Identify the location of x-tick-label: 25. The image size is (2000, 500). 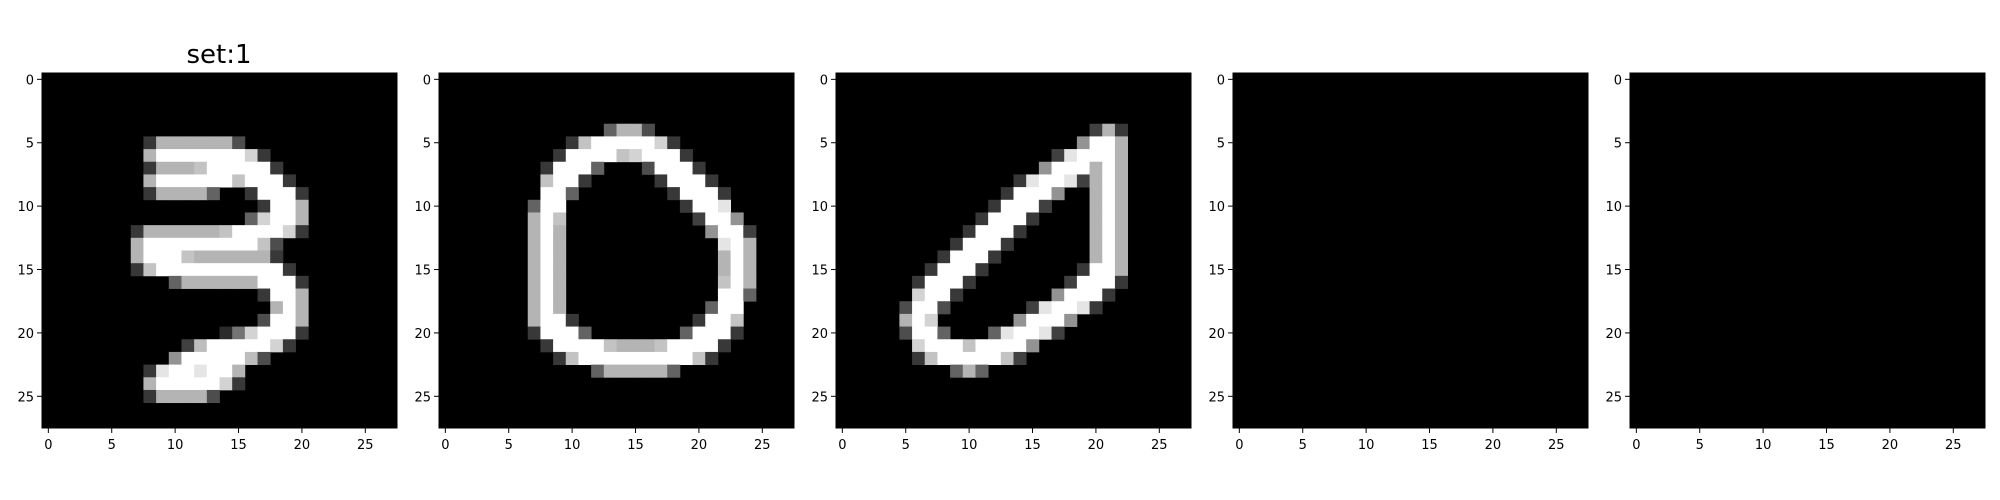
(1159, 445).